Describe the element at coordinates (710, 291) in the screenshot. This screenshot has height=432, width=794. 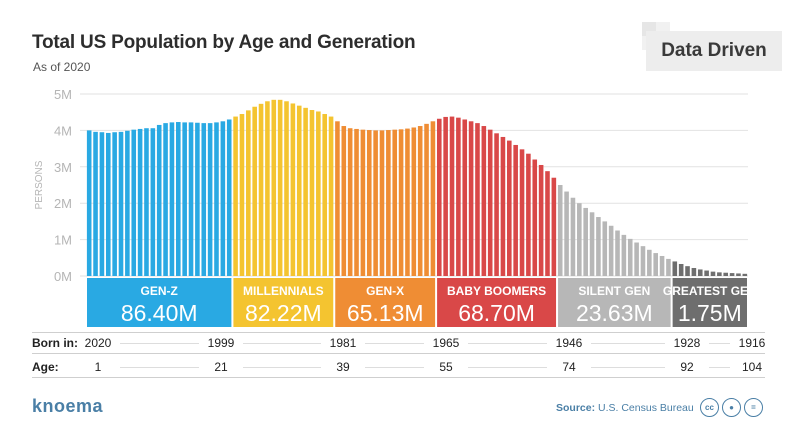
I see `generation-name: GREATEST GEN` at that location.